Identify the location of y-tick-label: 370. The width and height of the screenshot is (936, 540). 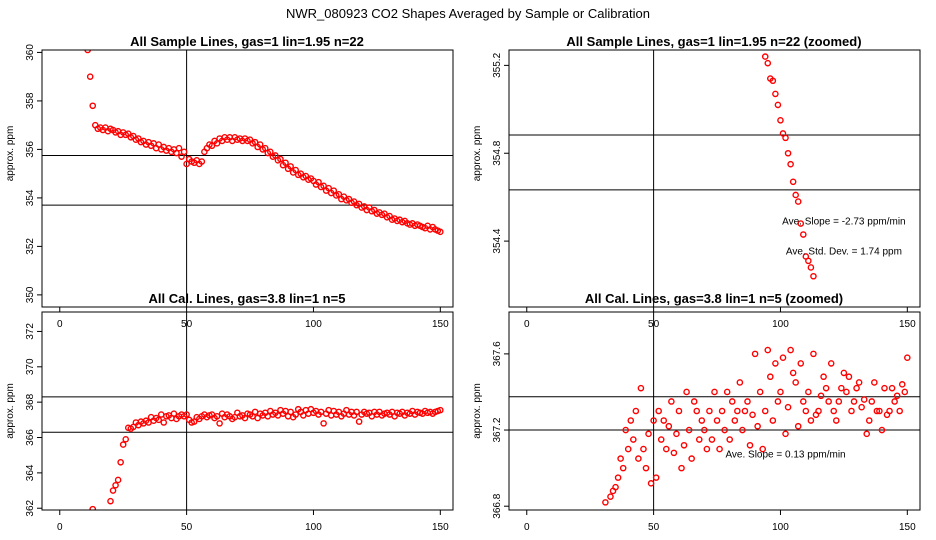
(30, 366).